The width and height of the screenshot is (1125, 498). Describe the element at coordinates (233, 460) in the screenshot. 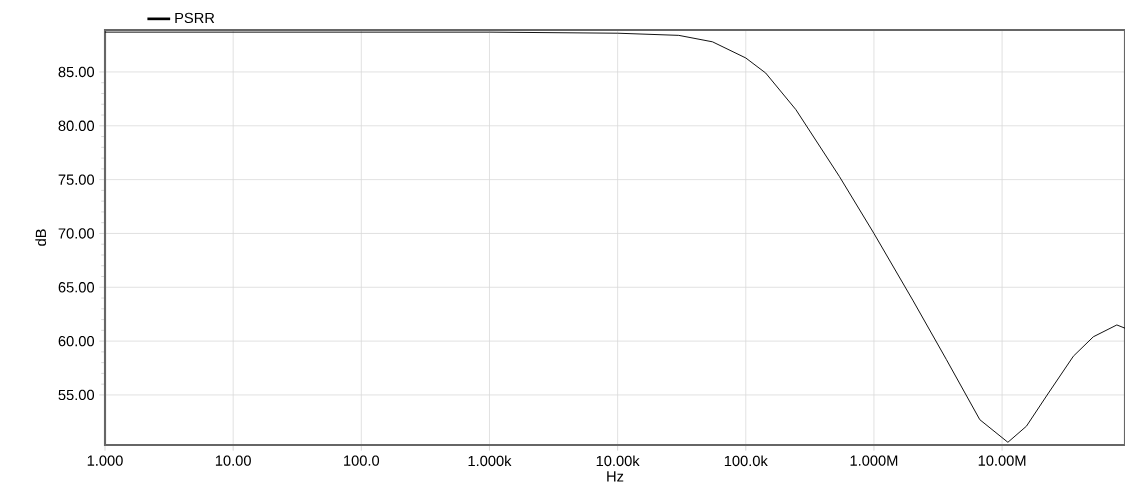

I see `x-tick-label: 10.00` at that location.